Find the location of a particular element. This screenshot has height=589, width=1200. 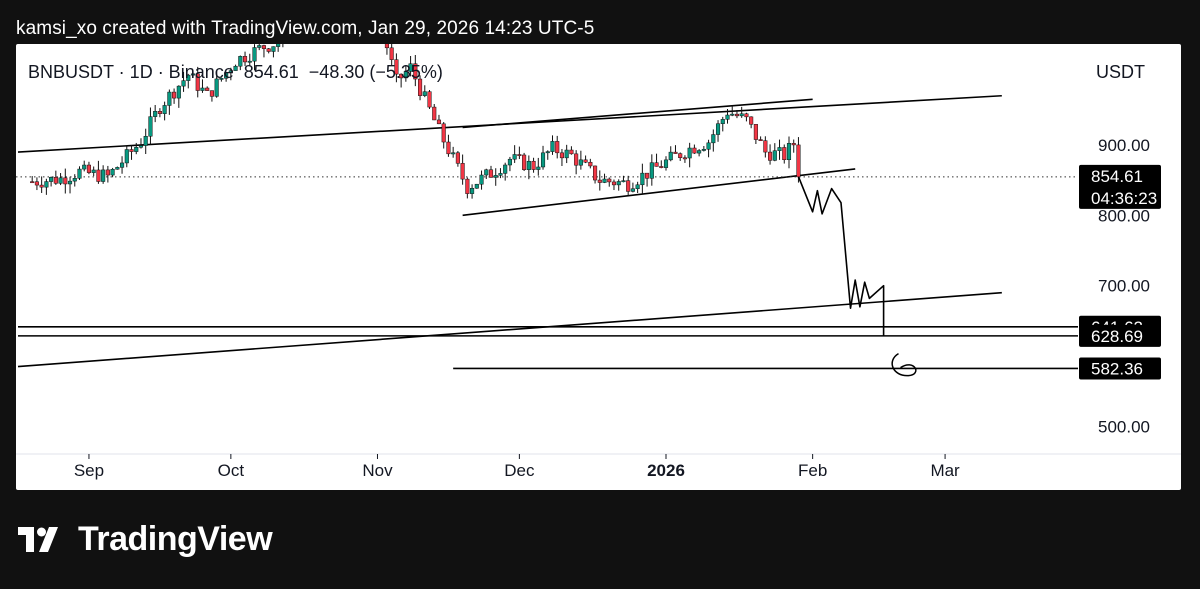

x-tick-label: Oct is located at coordinates (231, 470).